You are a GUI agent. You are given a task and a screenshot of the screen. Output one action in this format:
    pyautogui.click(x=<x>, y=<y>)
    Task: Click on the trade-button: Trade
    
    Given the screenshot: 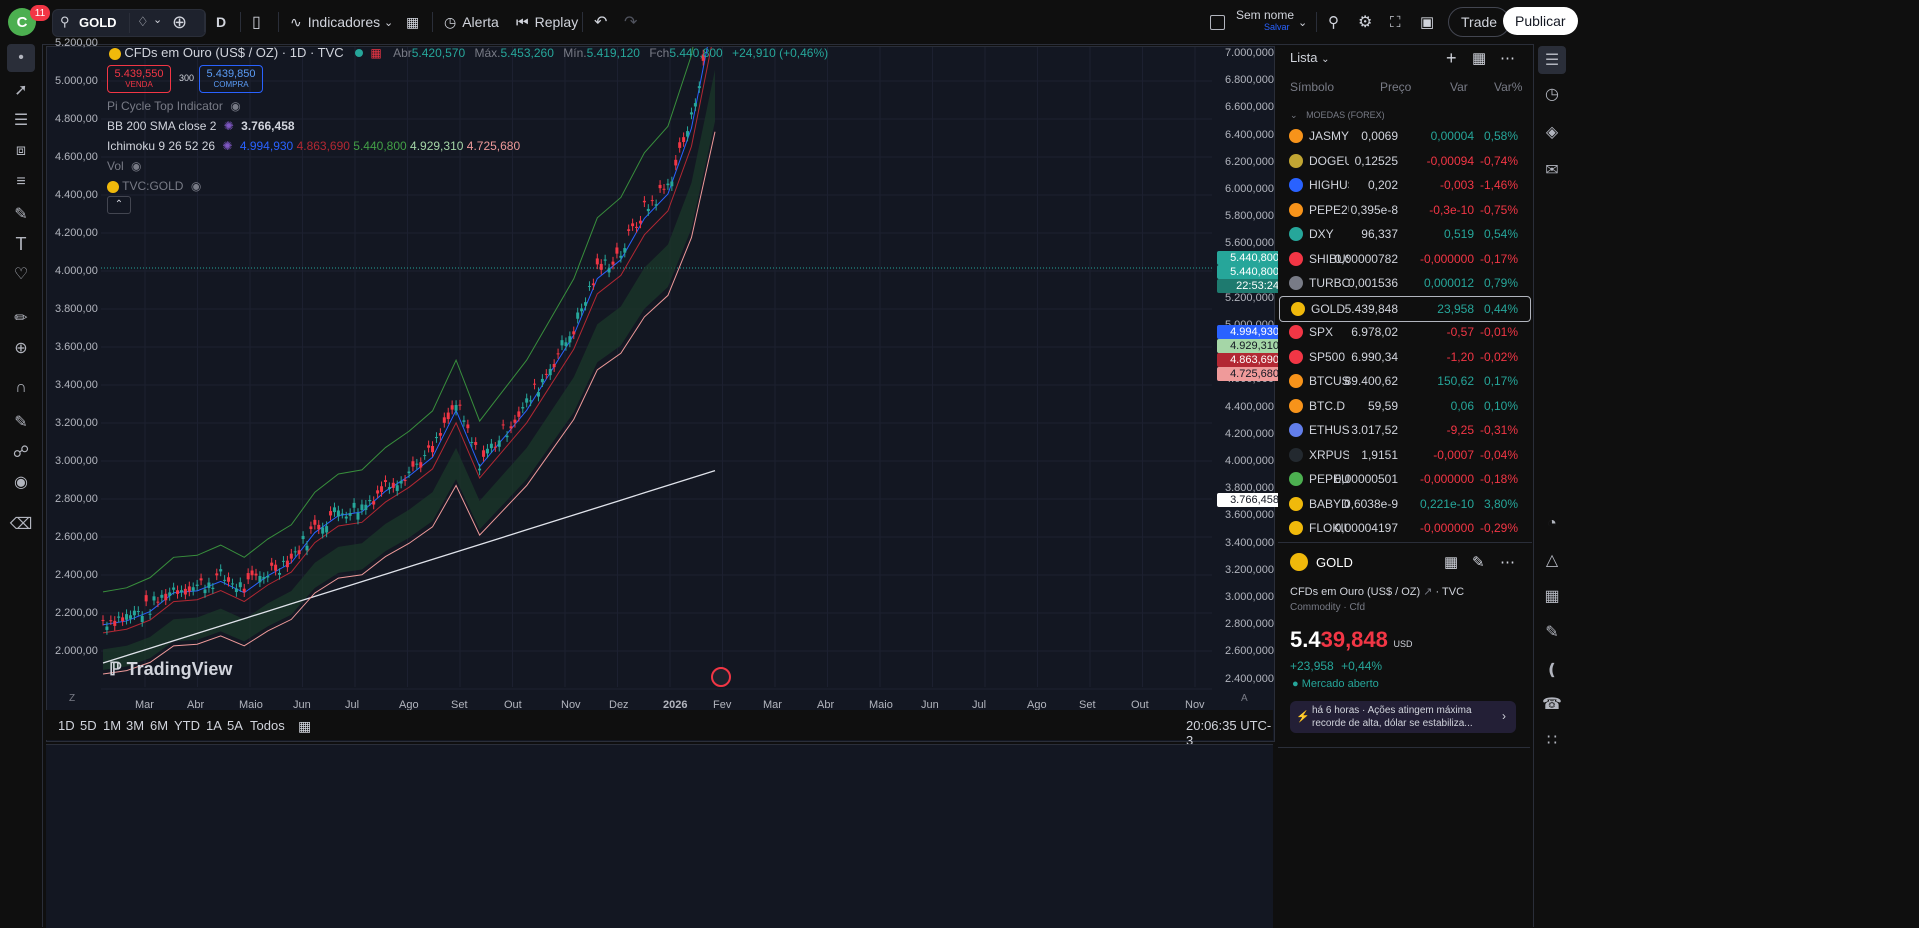 What is the action you would take?
    pyautogui.click(x=1479, y=22)
    